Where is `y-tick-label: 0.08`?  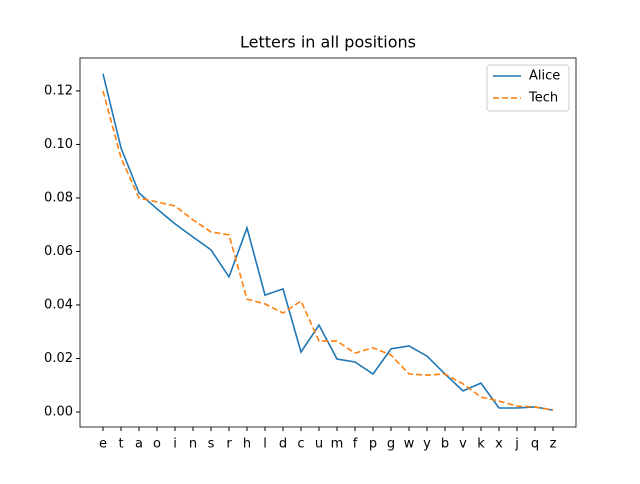 y-tick-label: 0.08 is located at coordinates (58, 197).